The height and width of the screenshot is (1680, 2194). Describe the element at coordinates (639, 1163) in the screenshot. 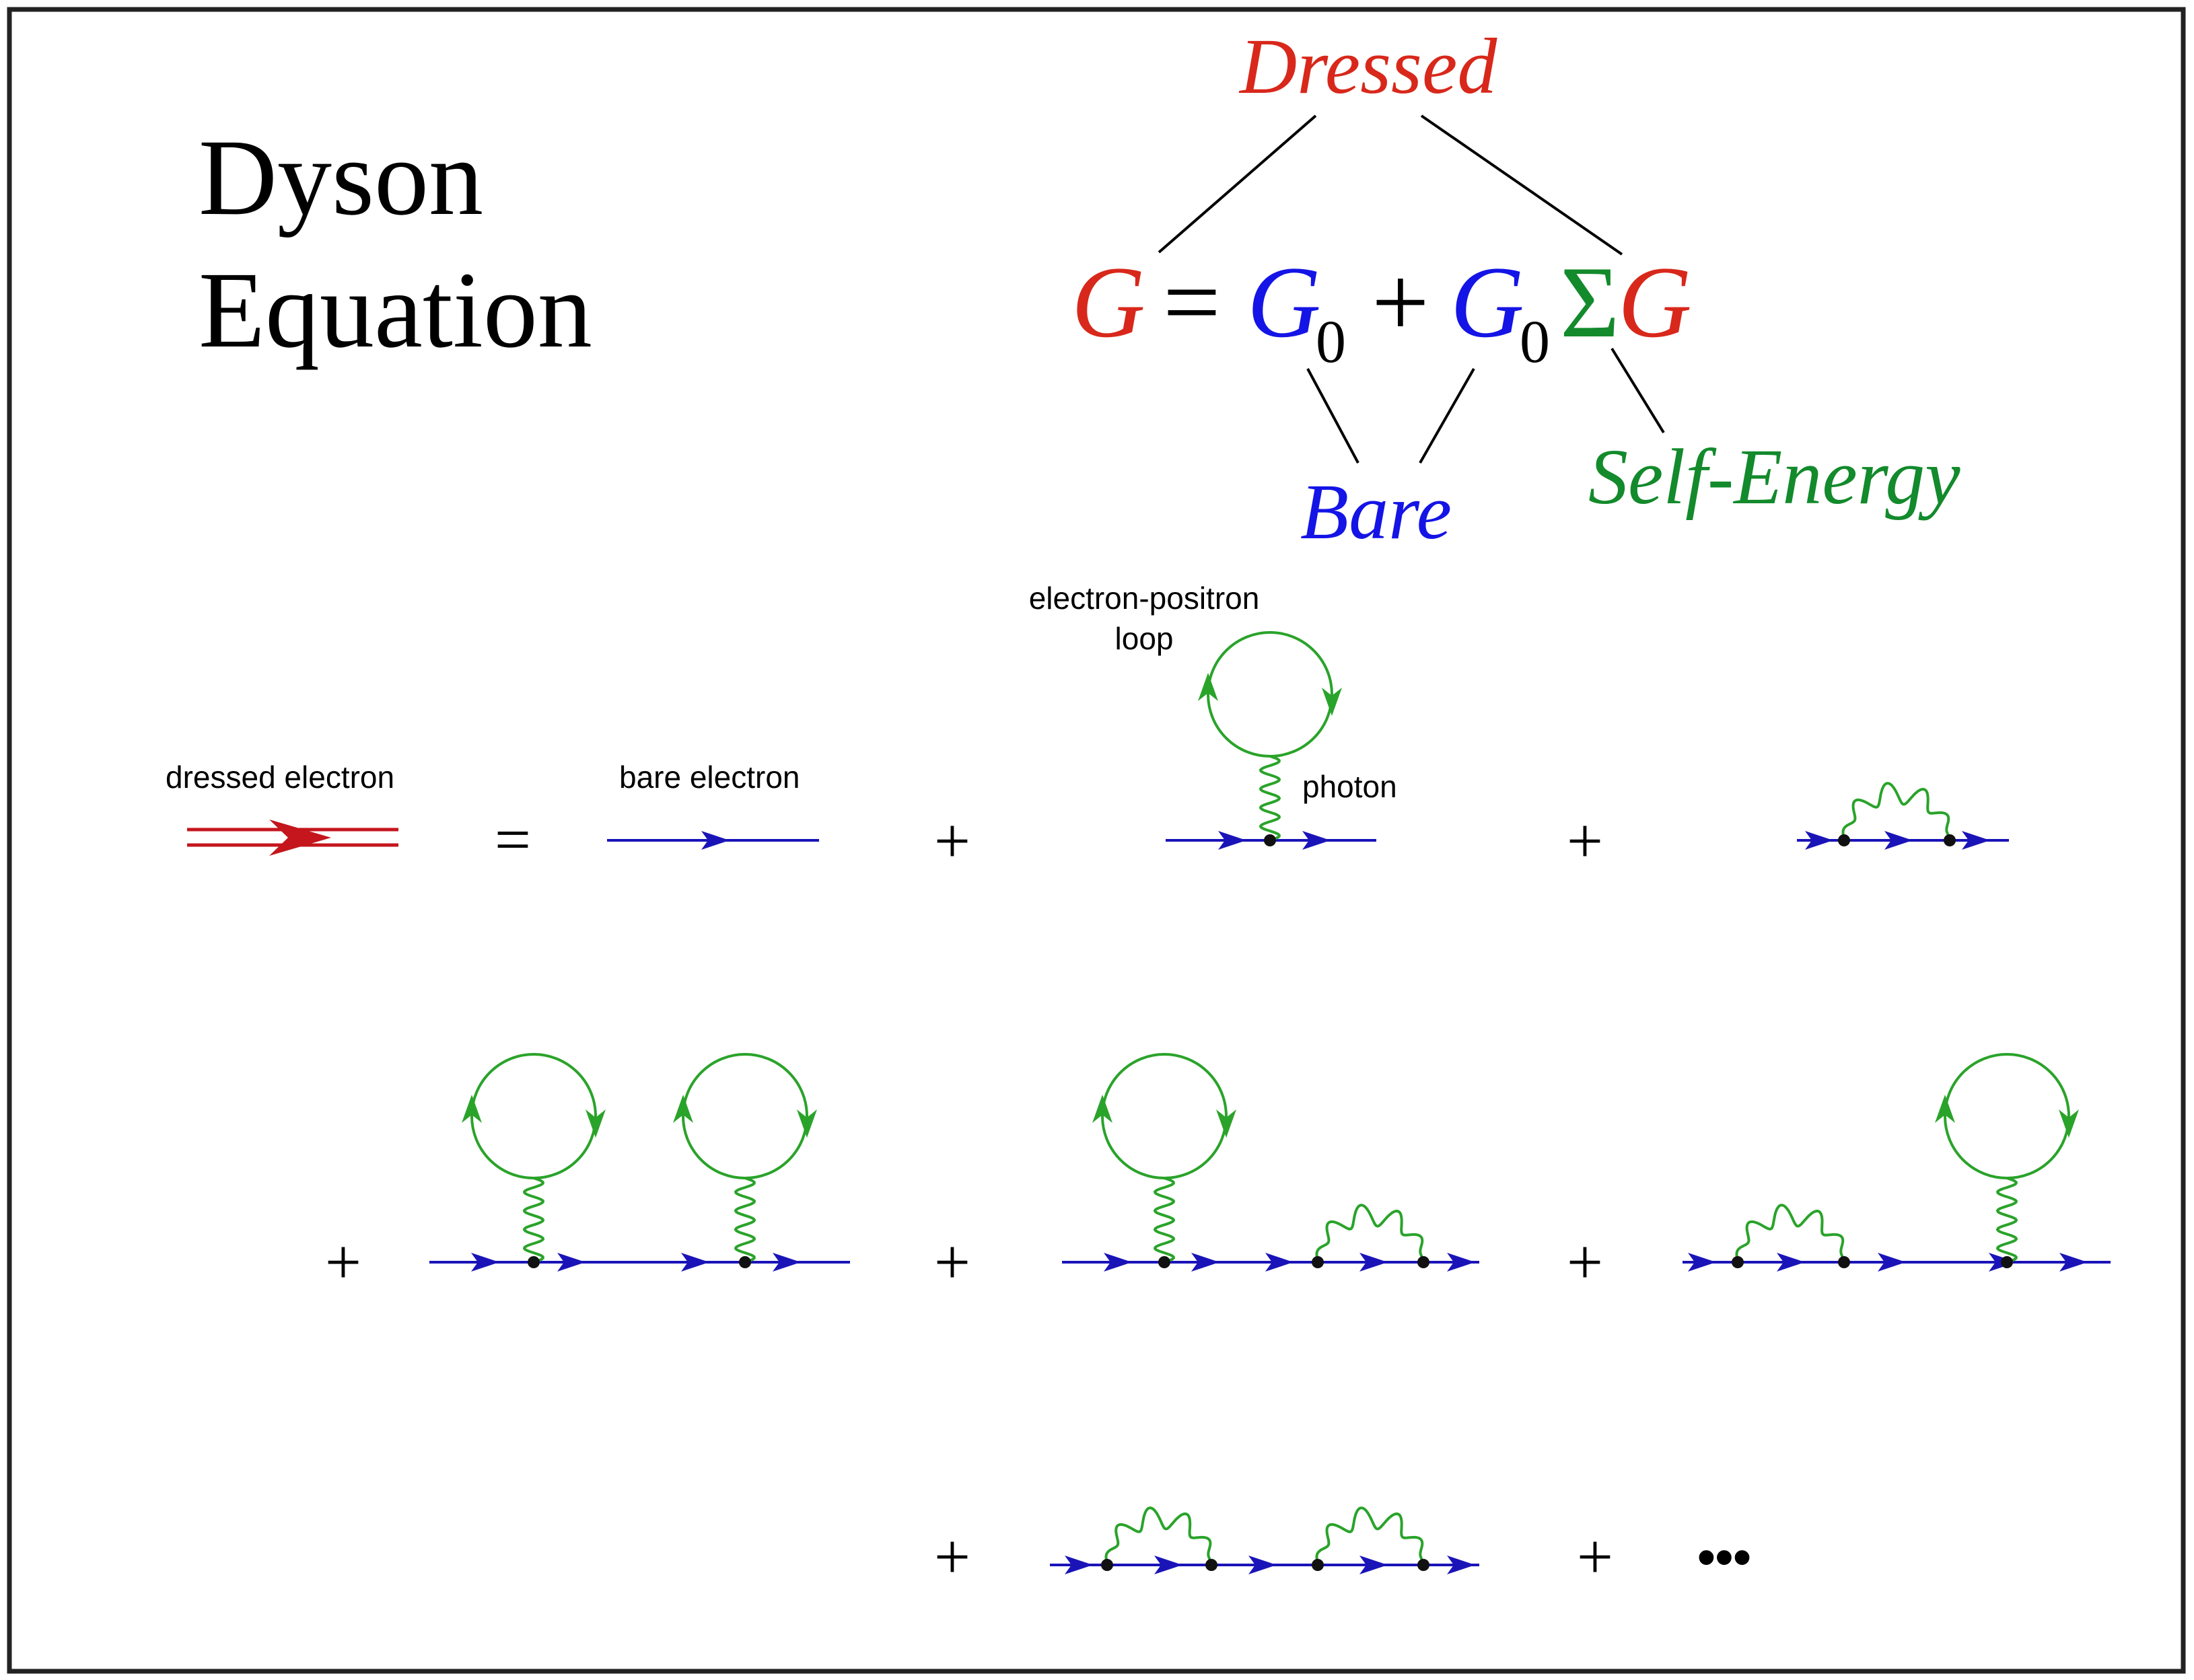

I see `double-tadpole-diagram` at that location.